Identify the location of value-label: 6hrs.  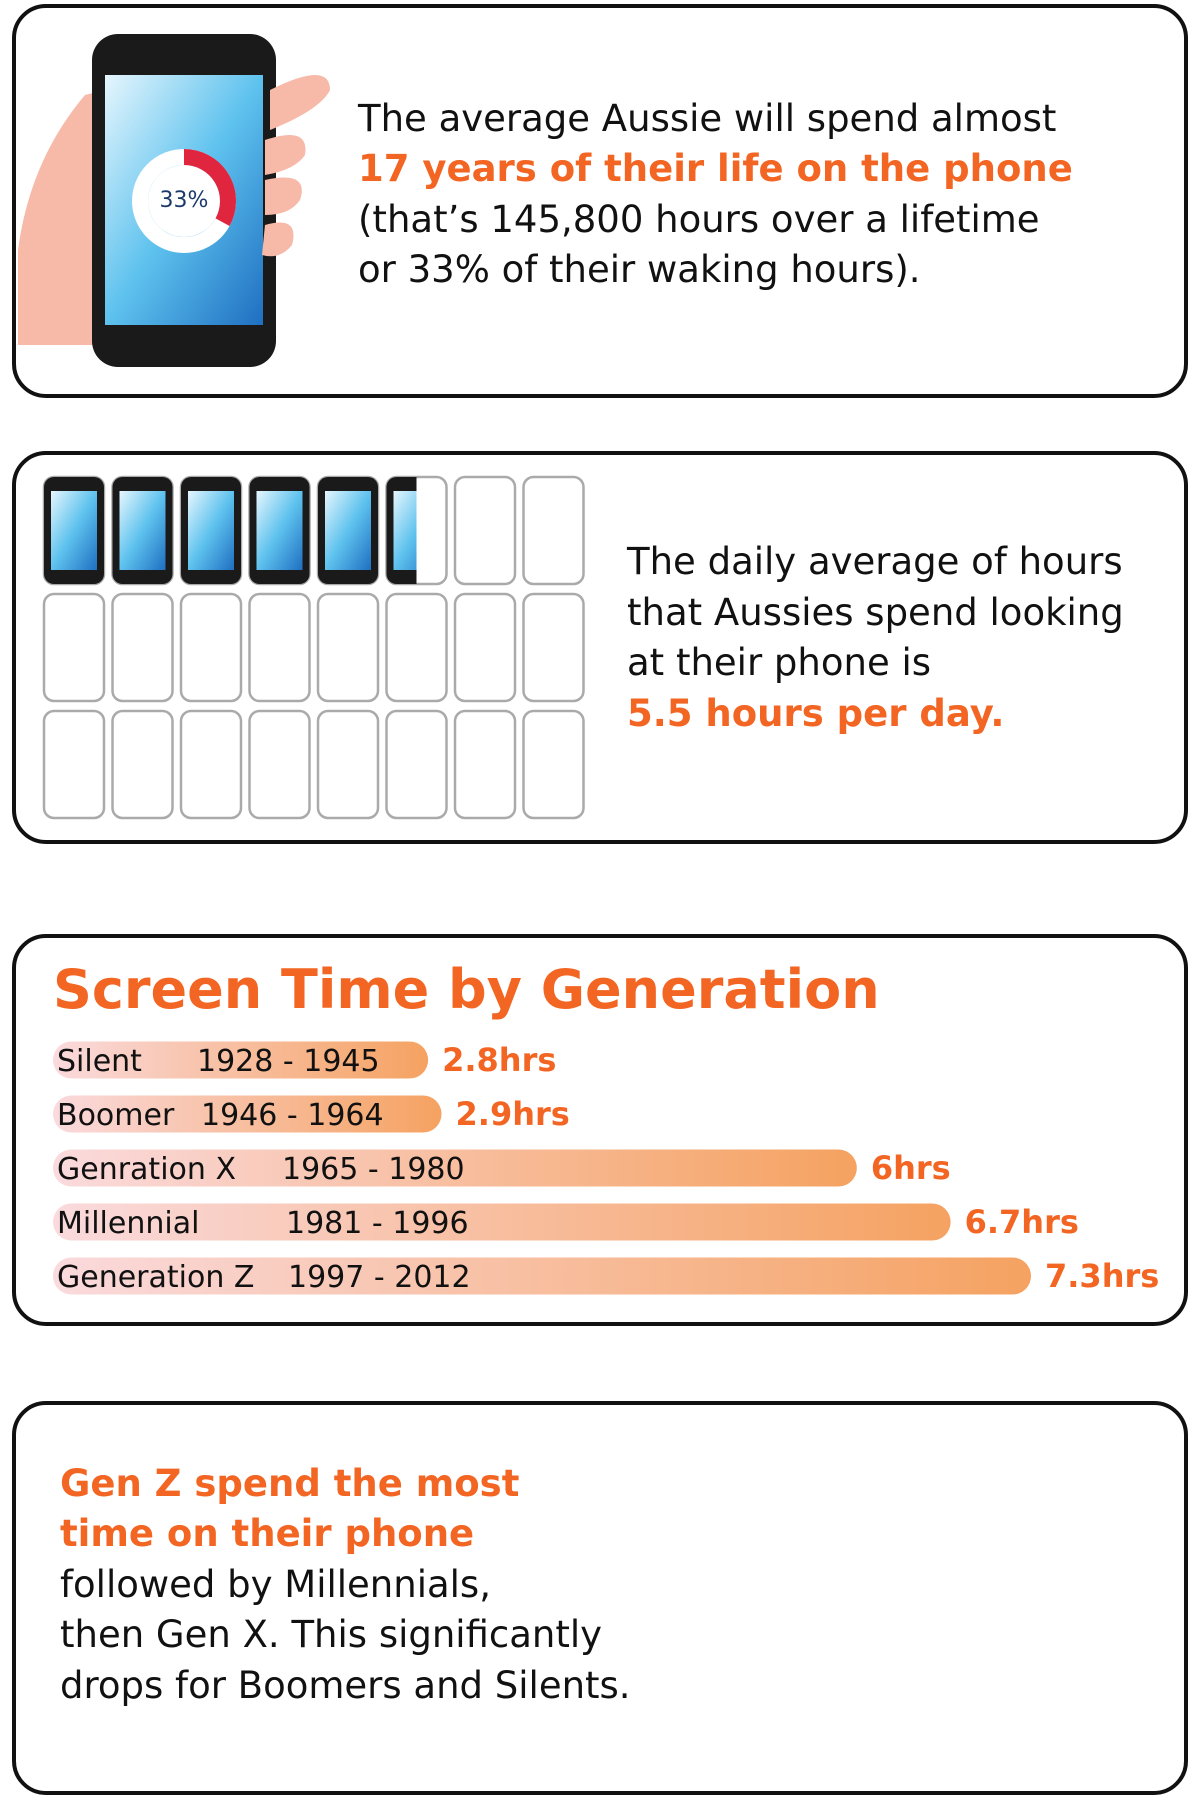
(911, 1168).